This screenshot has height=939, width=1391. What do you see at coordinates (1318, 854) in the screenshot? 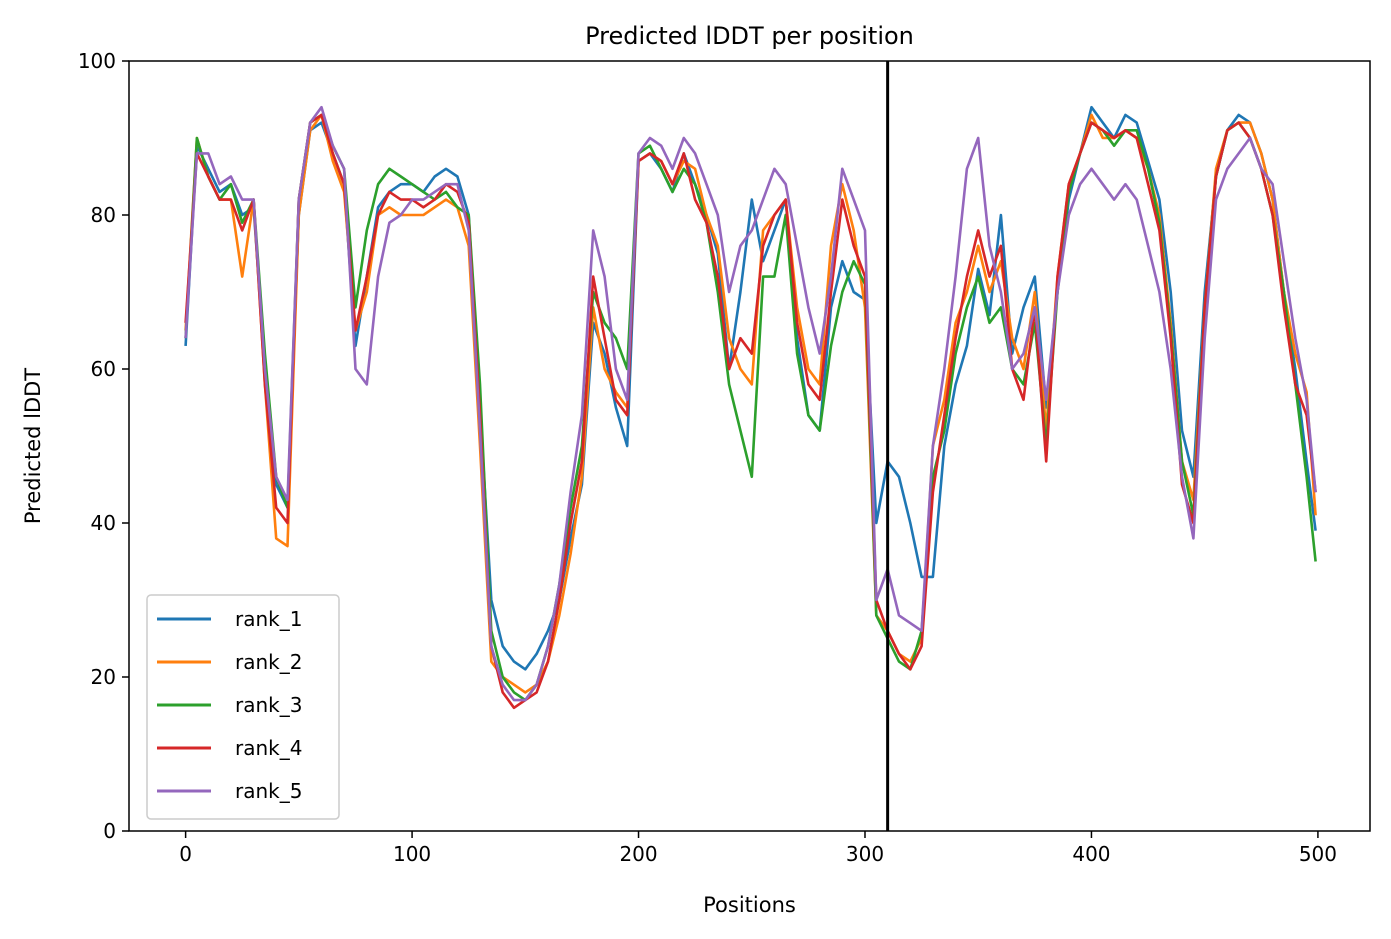
I see `x-tick-label: 500` at bounding box center [1318, 854].